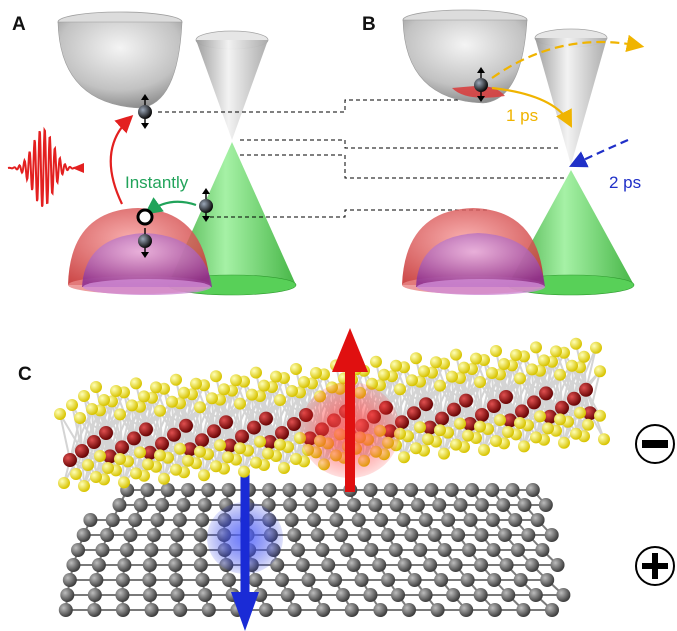 The image size is (677, 631). Describe the element at coordinates (568, 56) in the screenshot. I see `arrow-orange-escape` at that location.